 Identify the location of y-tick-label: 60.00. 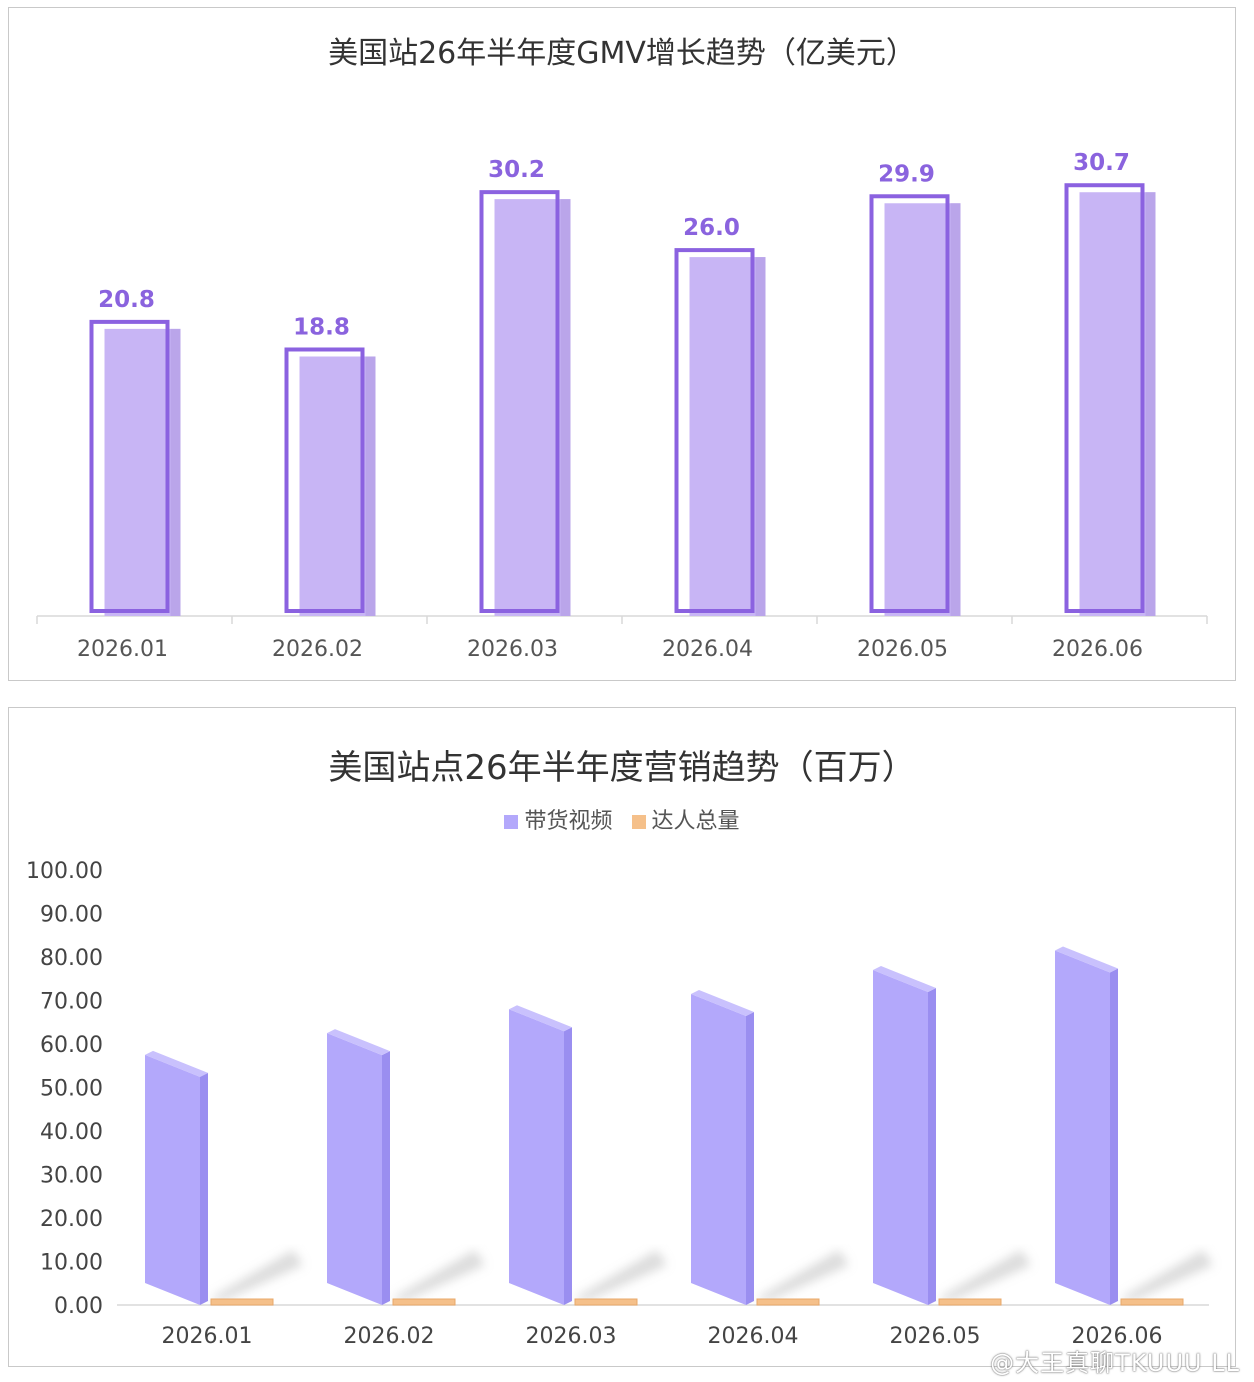
(71, 1045).